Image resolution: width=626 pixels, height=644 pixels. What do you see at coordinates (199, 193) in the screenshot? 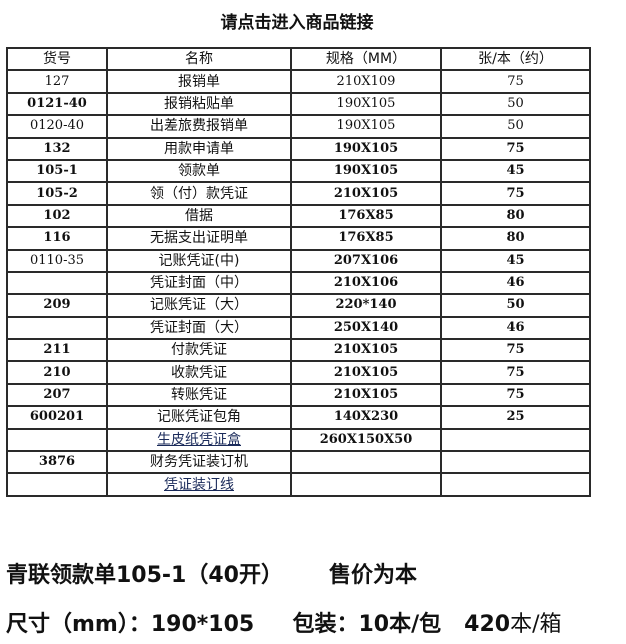
I see `cell-name: 领（付）款凭证` at bounding box center [199, 193].